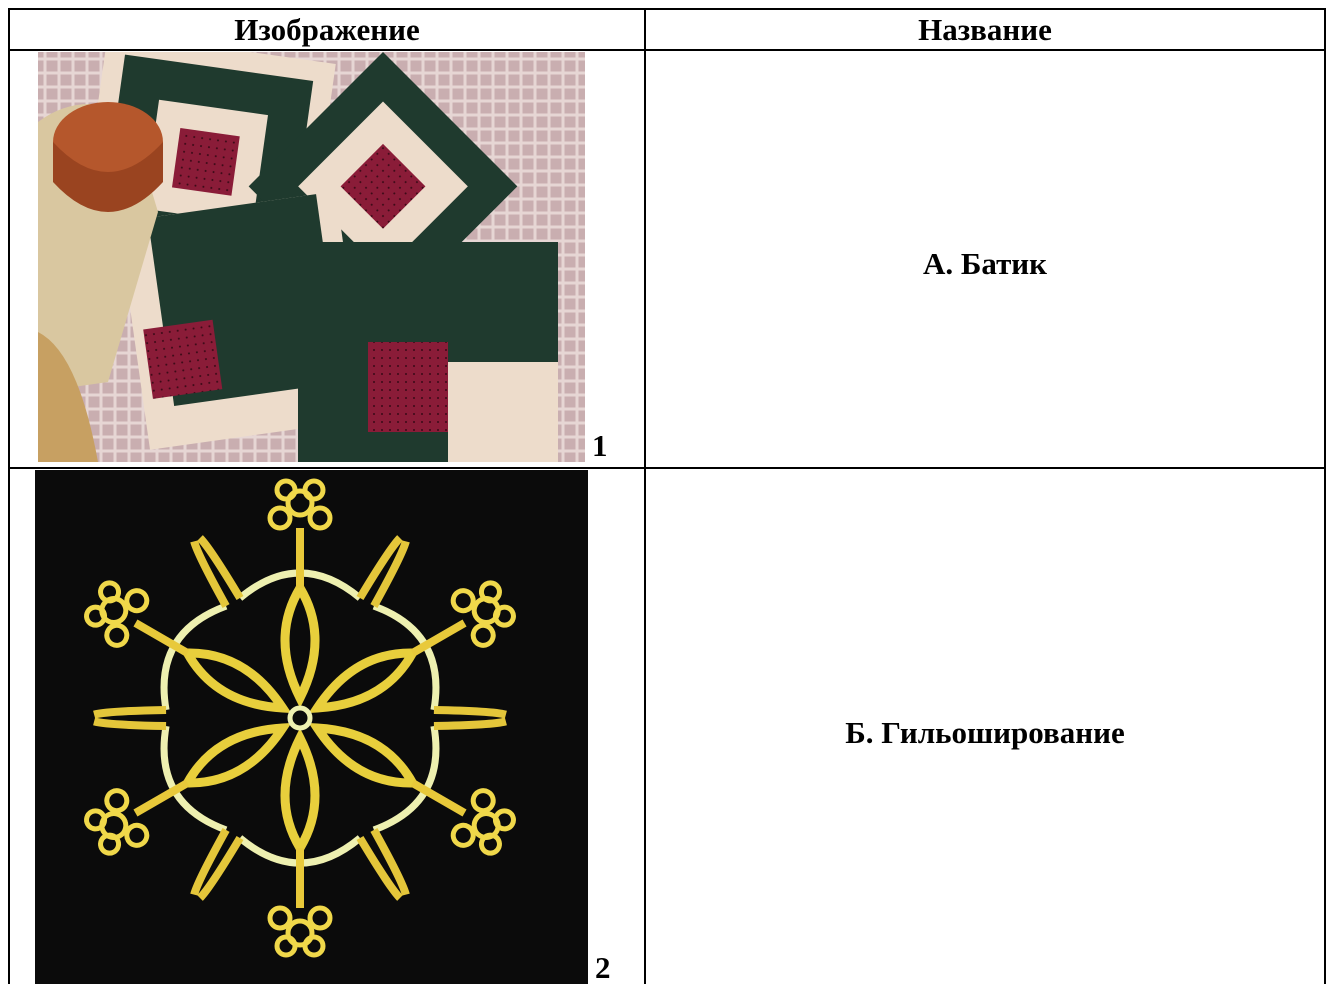 The image size is (1329, 986). Describe the element at coordinates (985, 732) in the screenshot. I see `cell-text: Б. Гильоширование` at that location.